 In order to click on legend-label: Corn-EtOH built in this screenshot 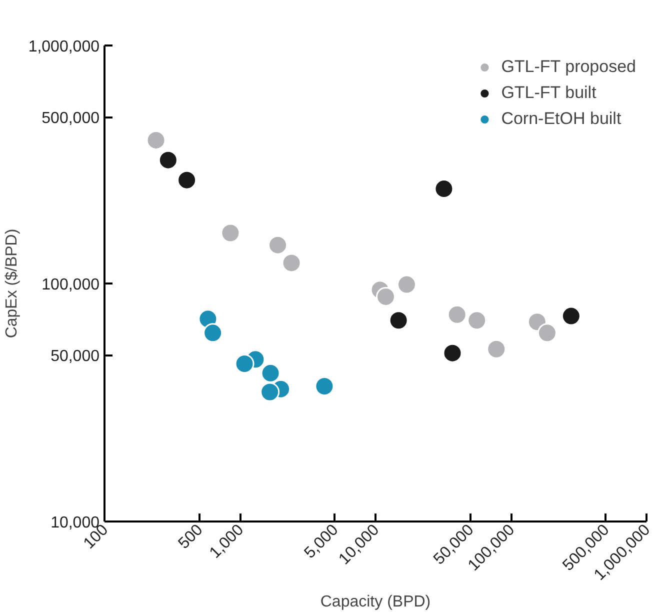, I will do `click(561, 119)`.